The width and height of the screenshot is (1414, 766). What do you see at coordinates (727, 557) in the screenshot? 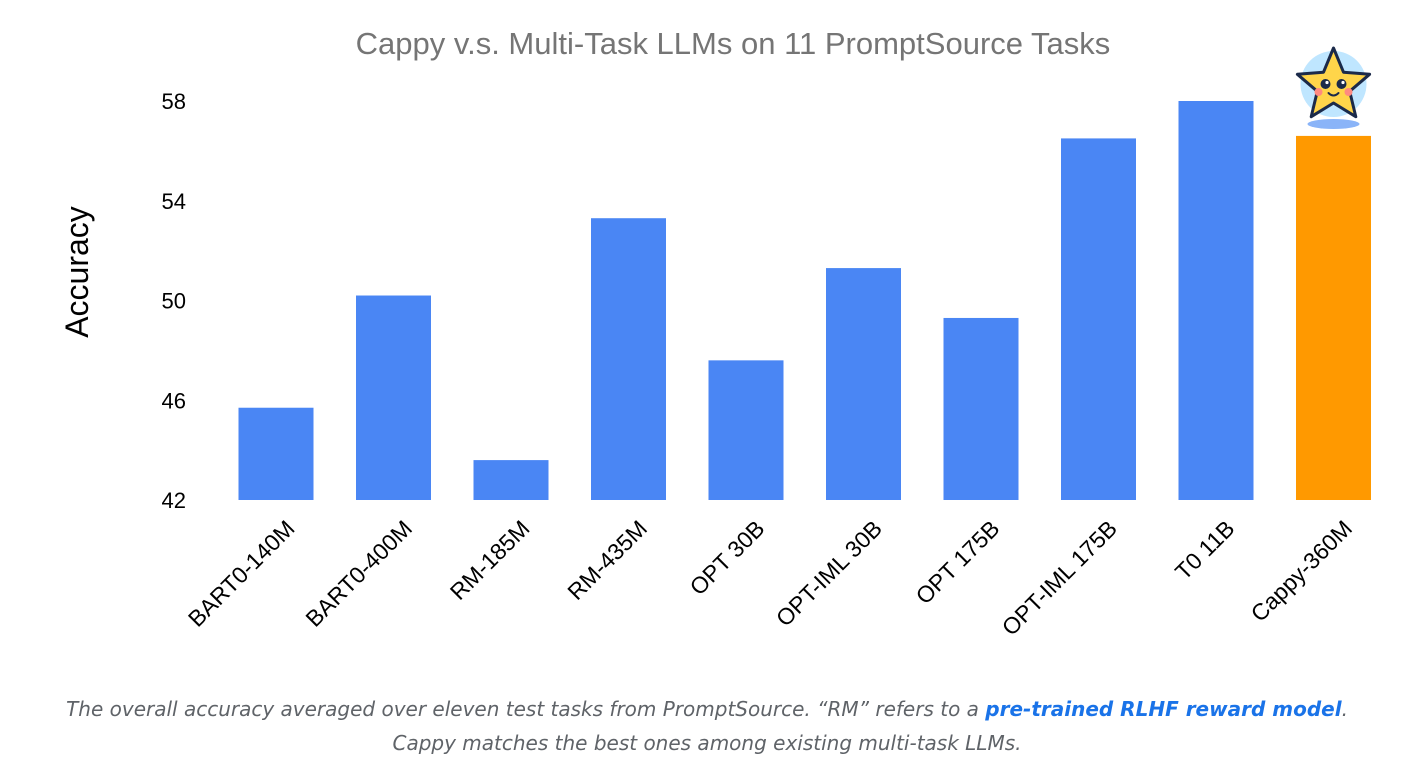
I see `x-tick-label: OPT 30B` at bounding box center [727, 557].